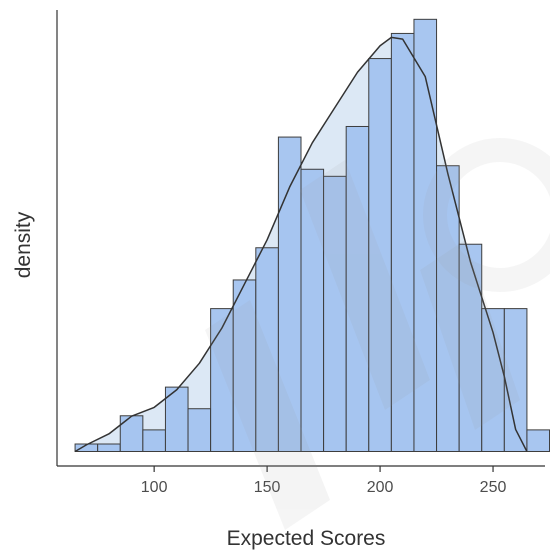 The width and height of the screenshot is (550, 552). What do you see at coordinates (154, 487) in the screenshot?
I see `x-tick-label: 100` at bounding box center [154, 487].